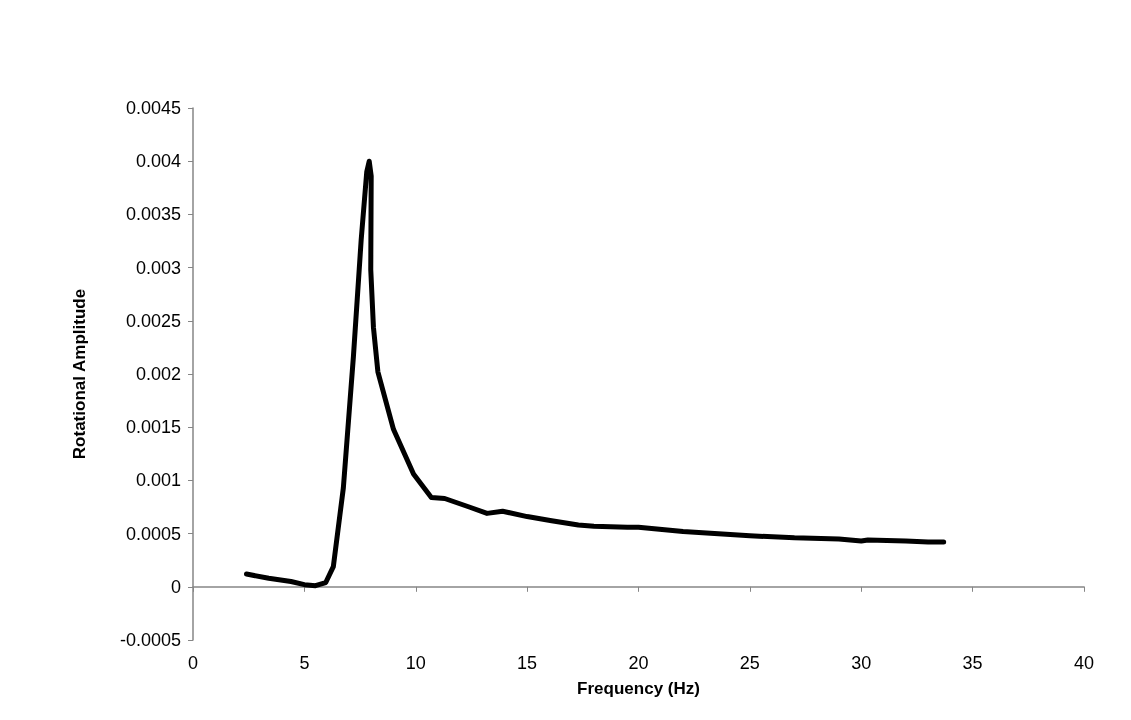 This screenshot has width=1131, height=720. What do you see at coordinates (527, 663) in the screenshot?
I see `x-tick-label: 15` at bounding box center [527, 663].